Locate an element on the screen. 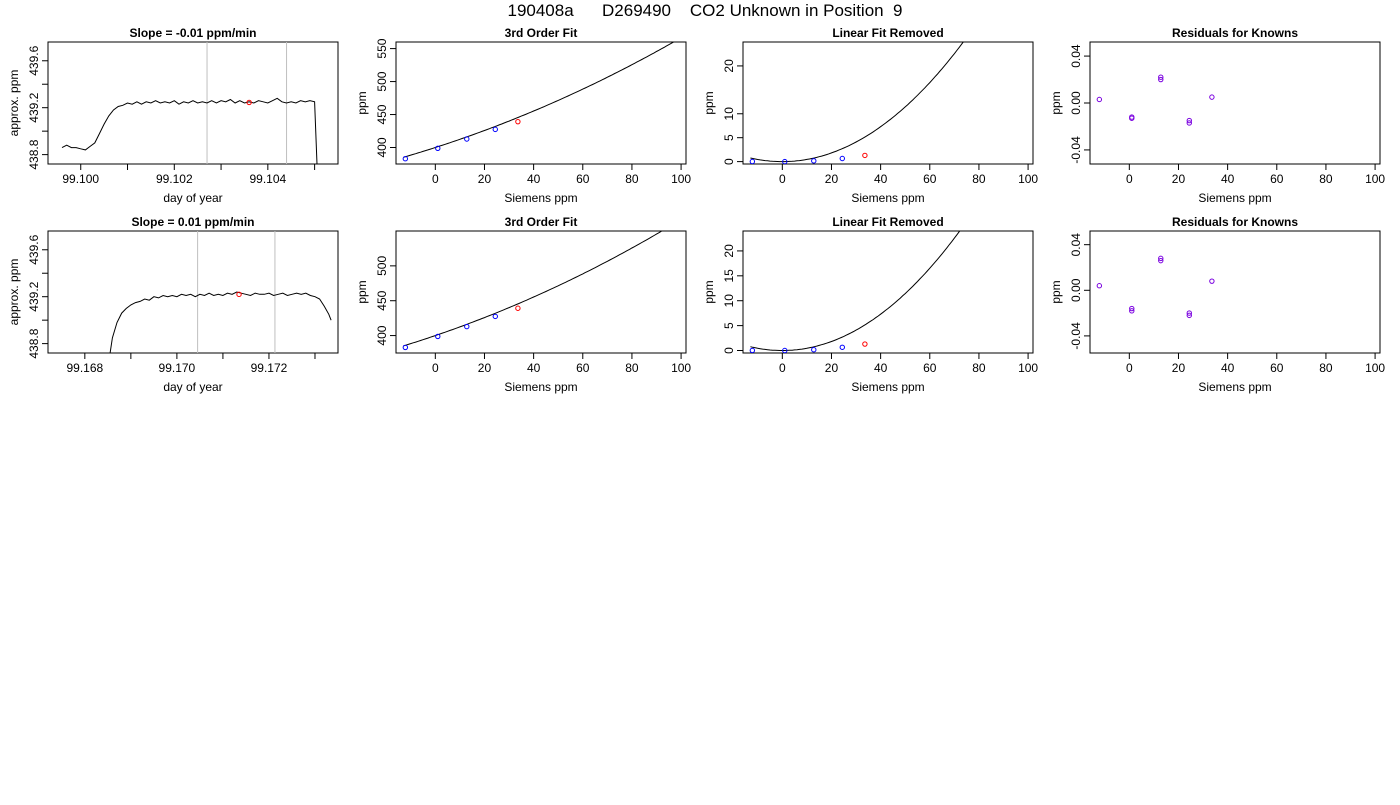 Image resolution: width=1400 pixels, height=805 pixels. y-tick-label: 0.04 is located at coordinates (1076, 245).